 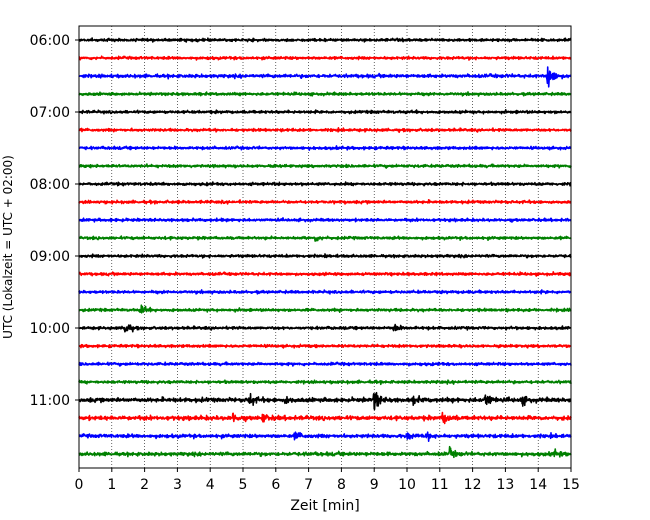 What do you see at coordinates (8, 247) in the screenshot?
I see `y-axis-label: UTC (Lokalzeit = UTC + 02:00)` at bounding box center [8, 247].